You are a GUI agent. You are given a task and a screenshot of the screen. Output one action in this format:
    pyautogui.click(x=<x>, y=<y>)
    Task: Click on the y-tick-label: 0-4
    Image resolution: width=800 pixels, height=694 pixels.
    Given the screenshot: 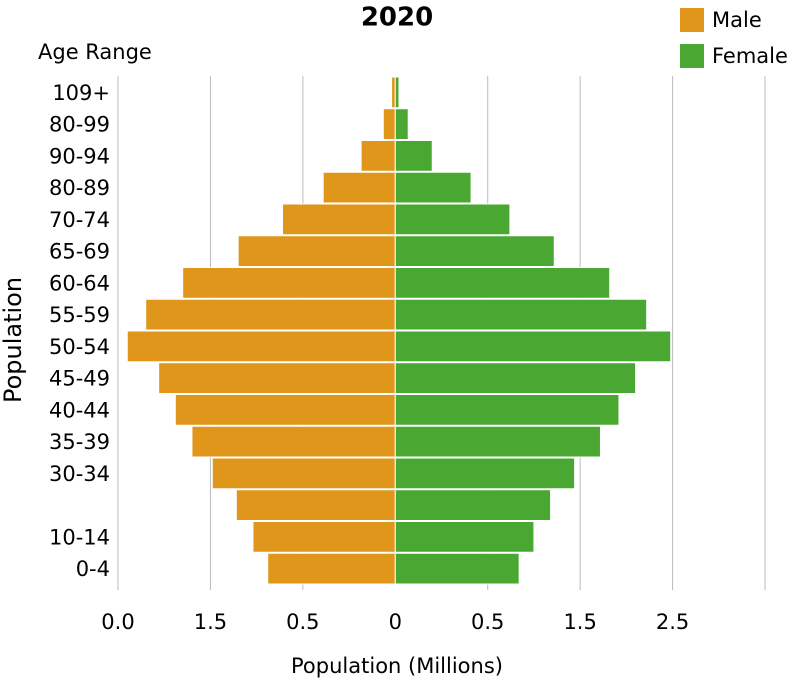 What is the action you would take?
    pyautogui.click(x=93, y=569)
    